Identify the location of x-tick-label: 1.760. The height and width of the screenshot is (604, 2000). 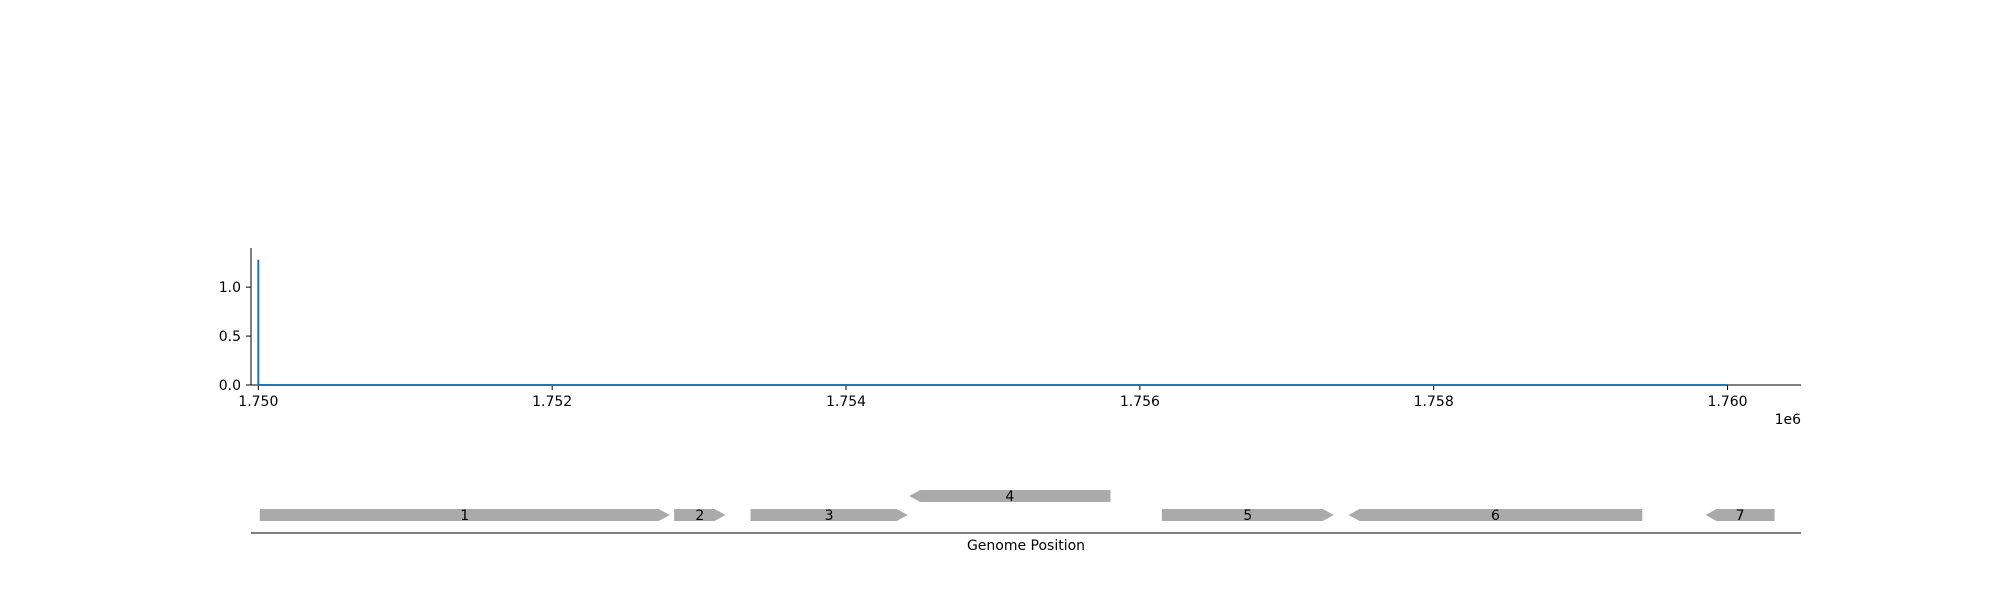
(1727, 402).